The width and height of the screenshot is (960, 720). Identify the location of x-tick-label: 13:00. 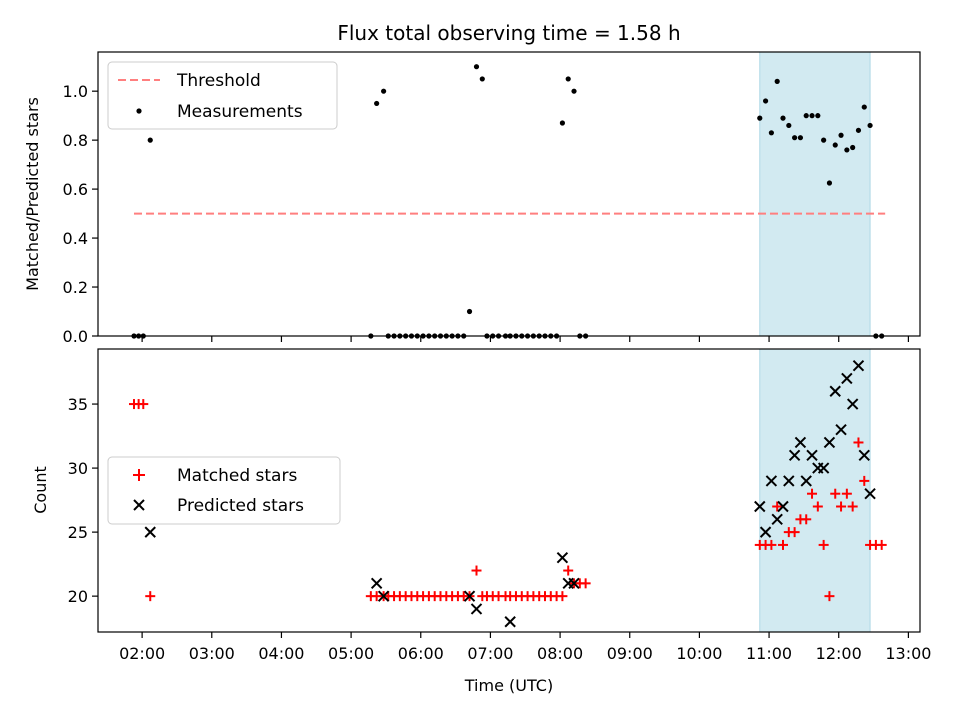
(908, 653).